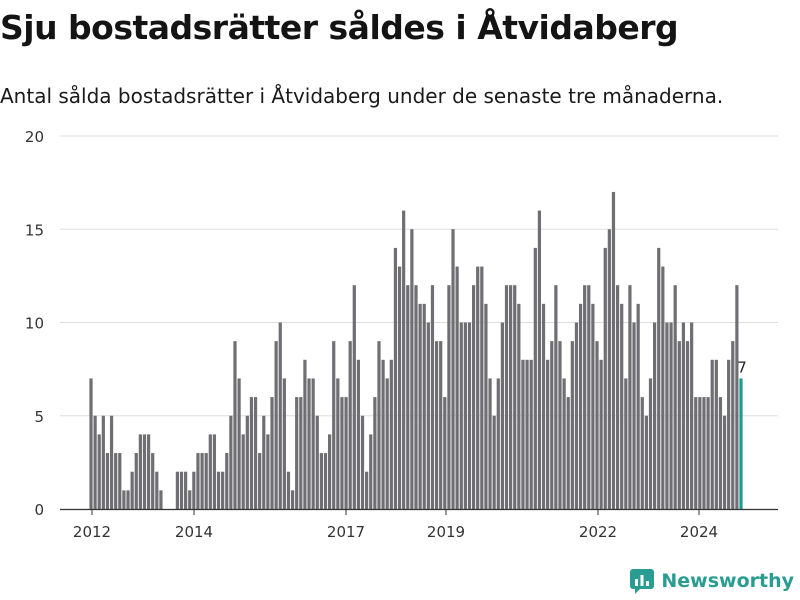  What do you see at coordinates (339, 27) in the screenshot?
I see `page-title: Sju bostadsrätter såldes i Åtvidaberg` at bounding box center [339, 27].